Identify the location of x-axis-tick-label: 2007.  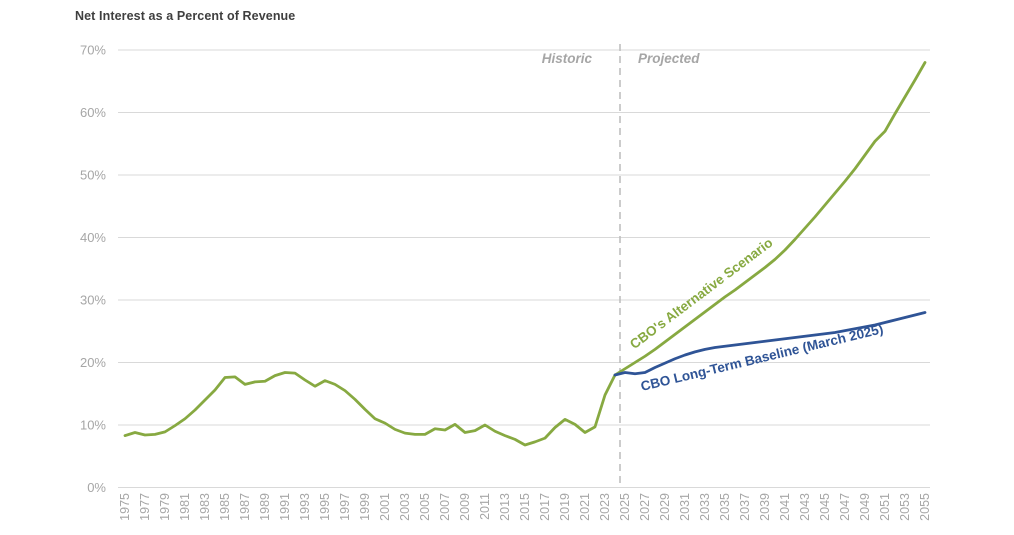
(445, 507).